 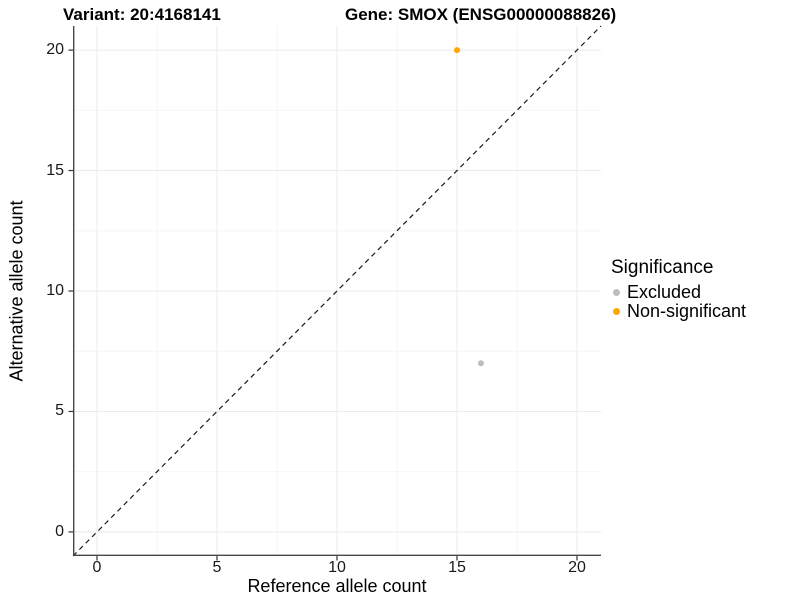 I want to click on x-tick-label: 20, so click(x=577, y=567).